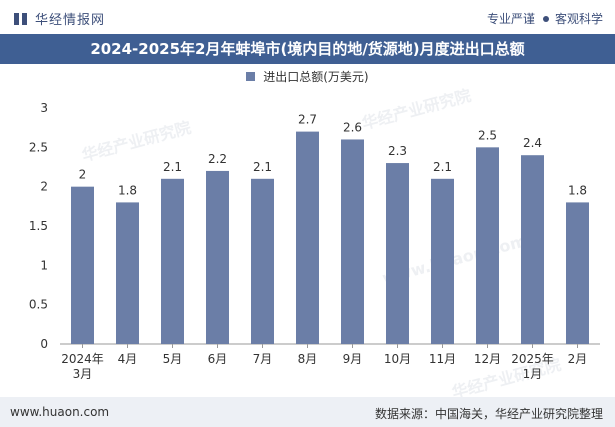 Image resolution: width=615 pixels, height=427 pixels. What do you see at coordinates (251, 76) in the screenshot?
I see `legend-swatch` at bounding box center [251, 76].